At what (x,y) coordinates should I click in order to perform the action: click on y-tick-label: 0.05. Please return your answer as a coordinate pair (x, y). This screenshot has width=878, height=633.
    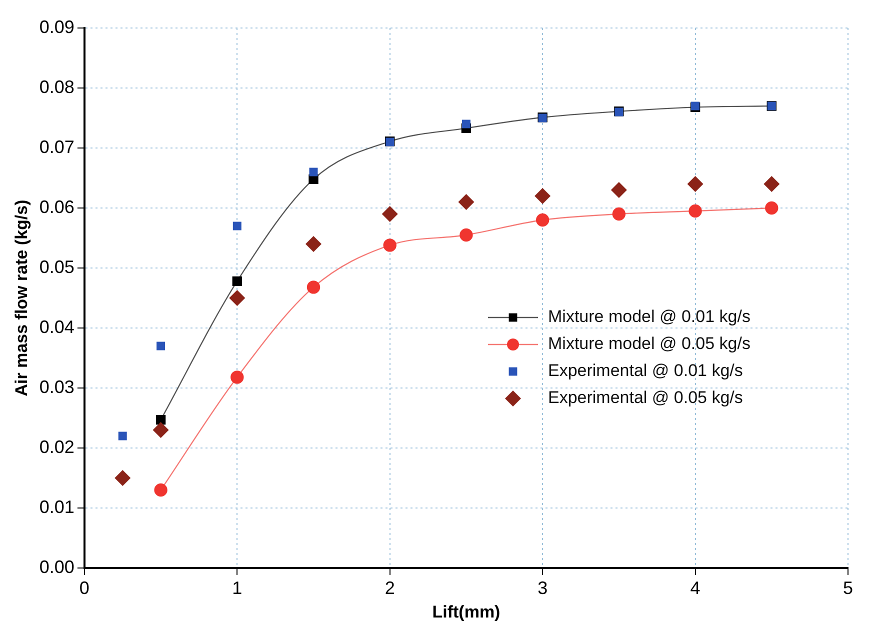
    Looking at the image, I should click on (56, 266).